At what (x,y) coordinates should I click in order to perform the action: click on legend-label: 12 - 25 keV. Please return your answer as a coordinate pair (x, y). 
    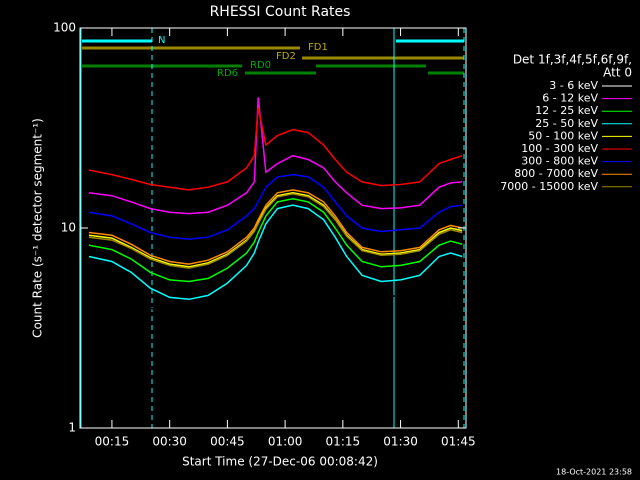
    Looking at the image, I should click on (566, 110).